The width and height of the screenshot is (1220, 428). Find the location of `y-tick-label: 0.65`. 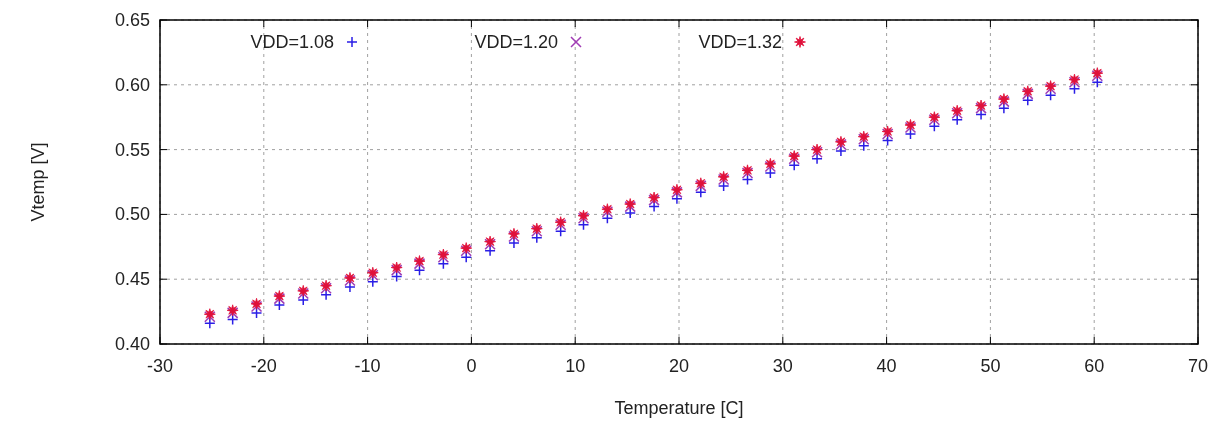

y-tick-label: 0.65 is located at coordinates (132, 20).